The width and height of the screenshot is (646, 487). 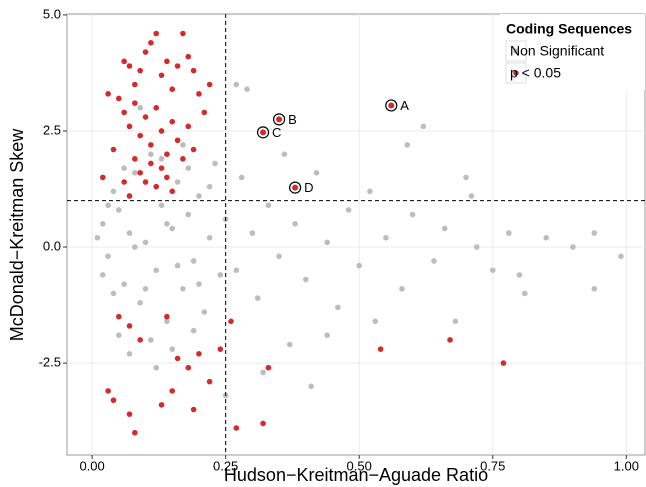 What do you see at coordinates (308, 187) in the screenshot?
I see `annotation-label: D` at bounding box center [308, 187].